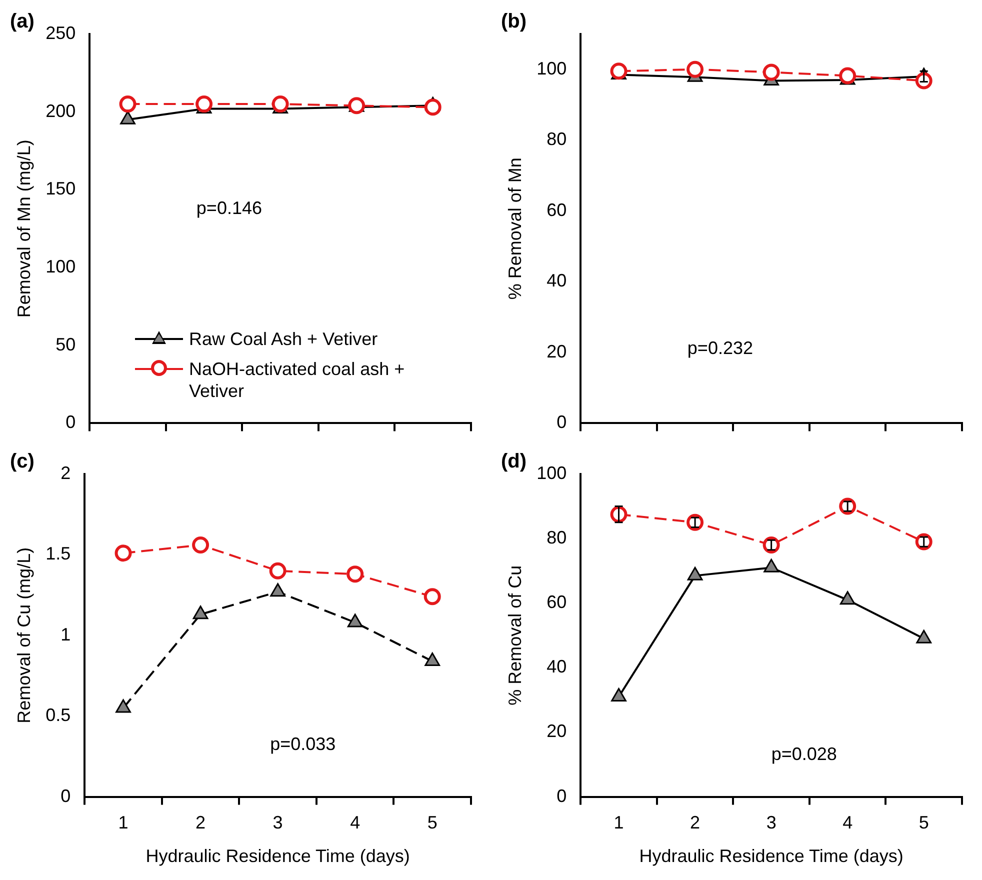 The width and height of the screenshot is (982, 880). Describe the element at coordinates (61, 110) in the screenshot. I see `y-tick-label: 200` at that location.